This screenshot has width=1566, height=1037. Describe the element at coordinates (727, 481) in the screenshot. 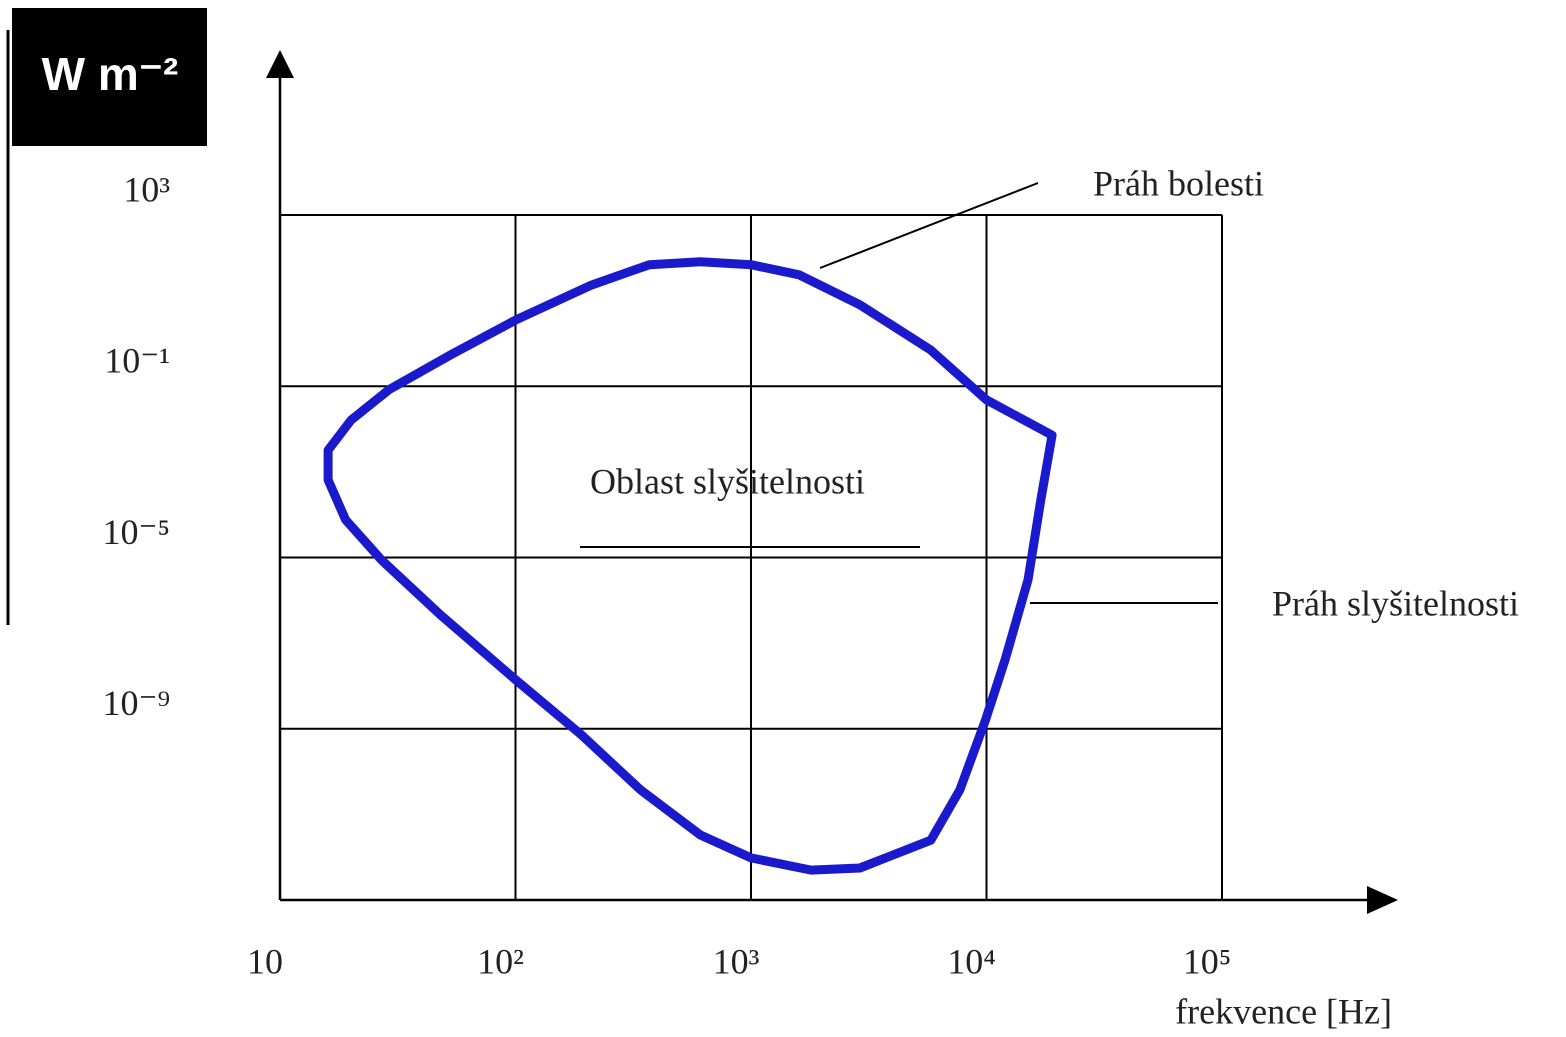

I see `annotation: Oblast slyšitelnosti` at that location.